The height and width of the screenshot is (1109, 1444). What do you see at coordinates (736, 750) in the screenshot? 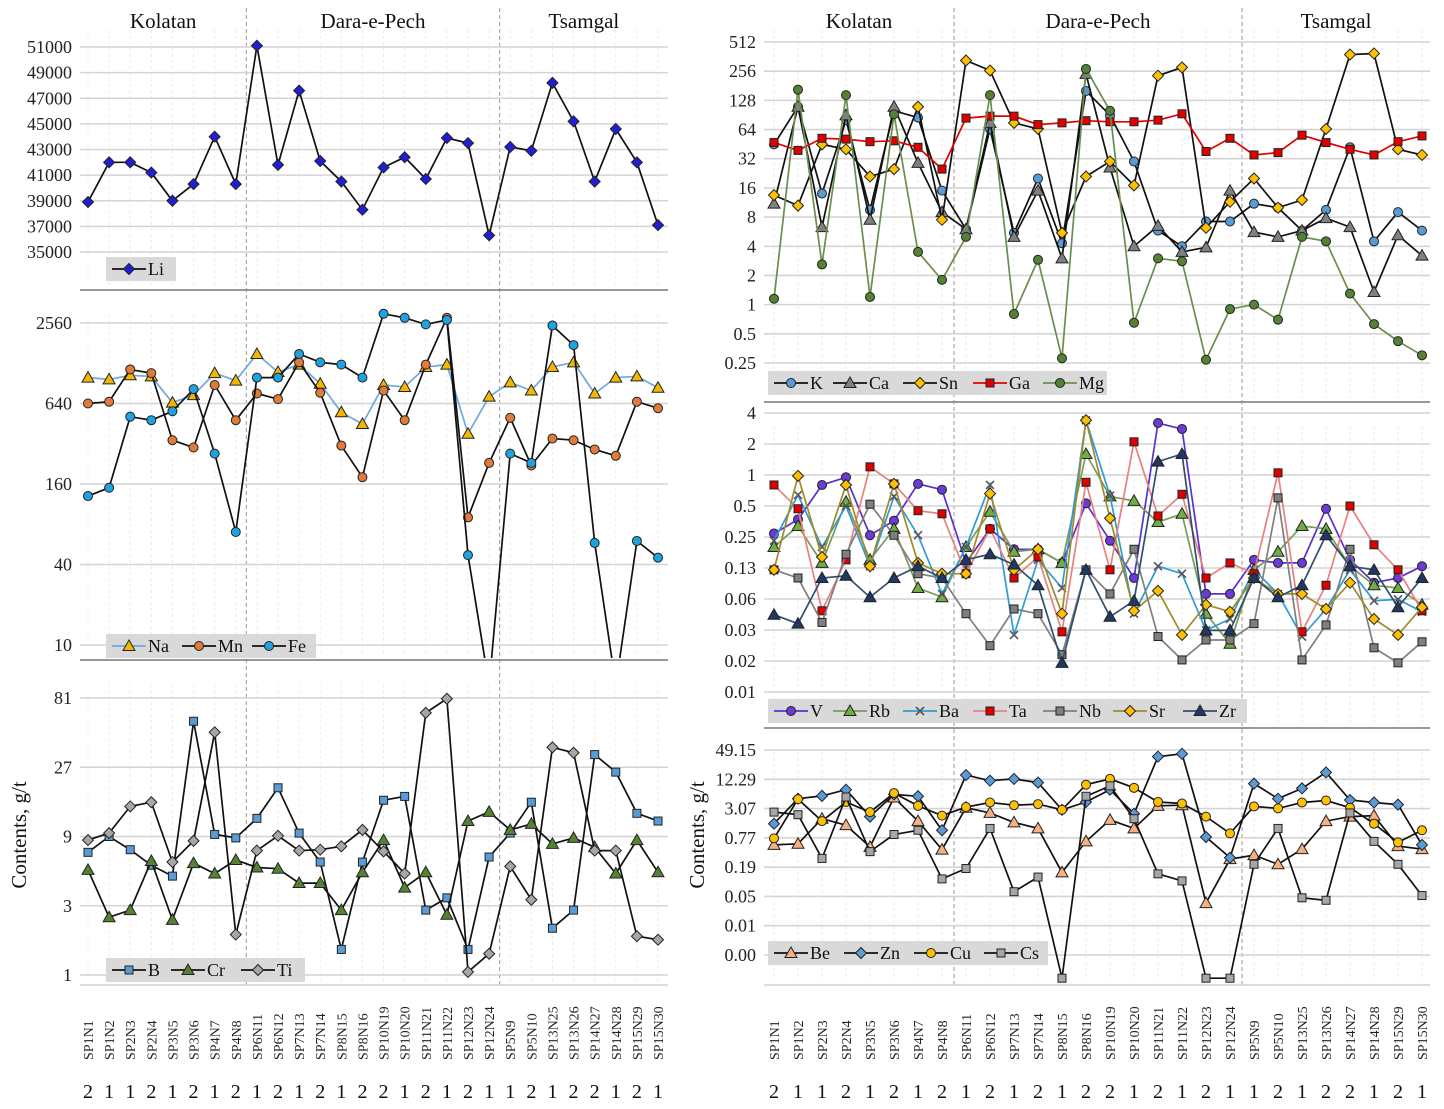
I see `y-tick-label: 49.15` at bounding box center [736, 750].